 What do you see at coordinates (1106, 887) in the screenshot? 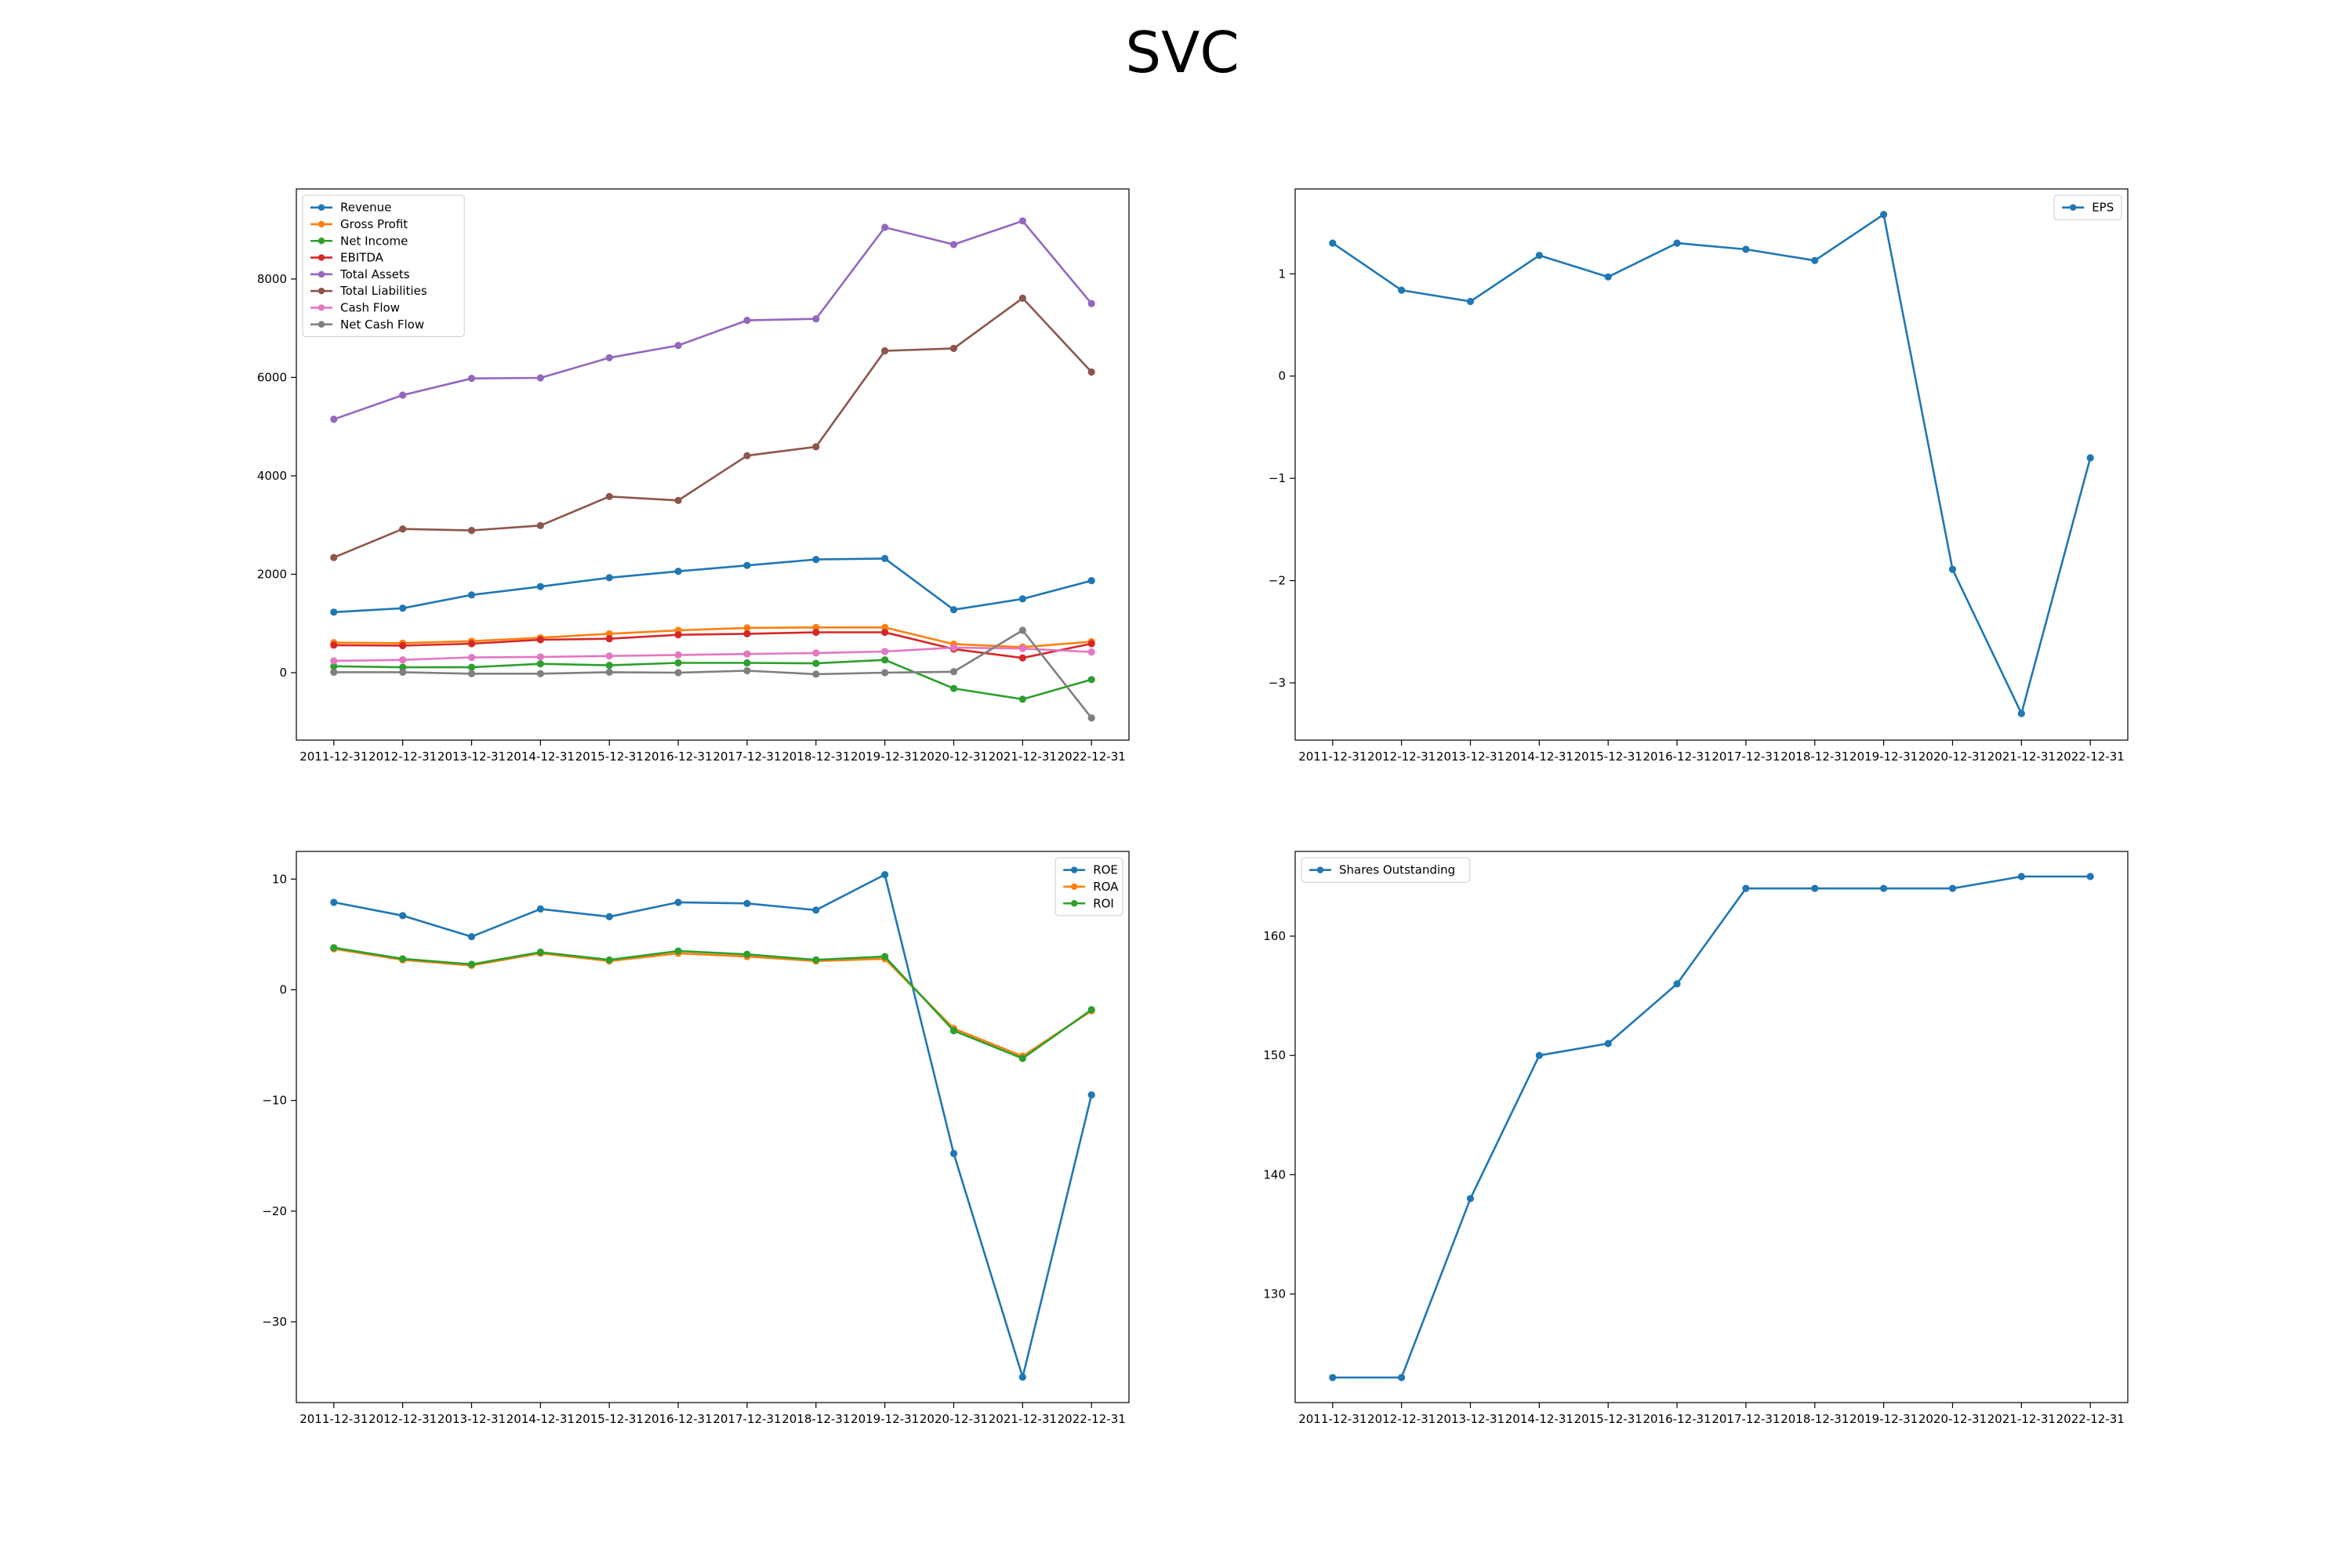
I see `legend-label: ROA` at bounding box center [1106, 887].